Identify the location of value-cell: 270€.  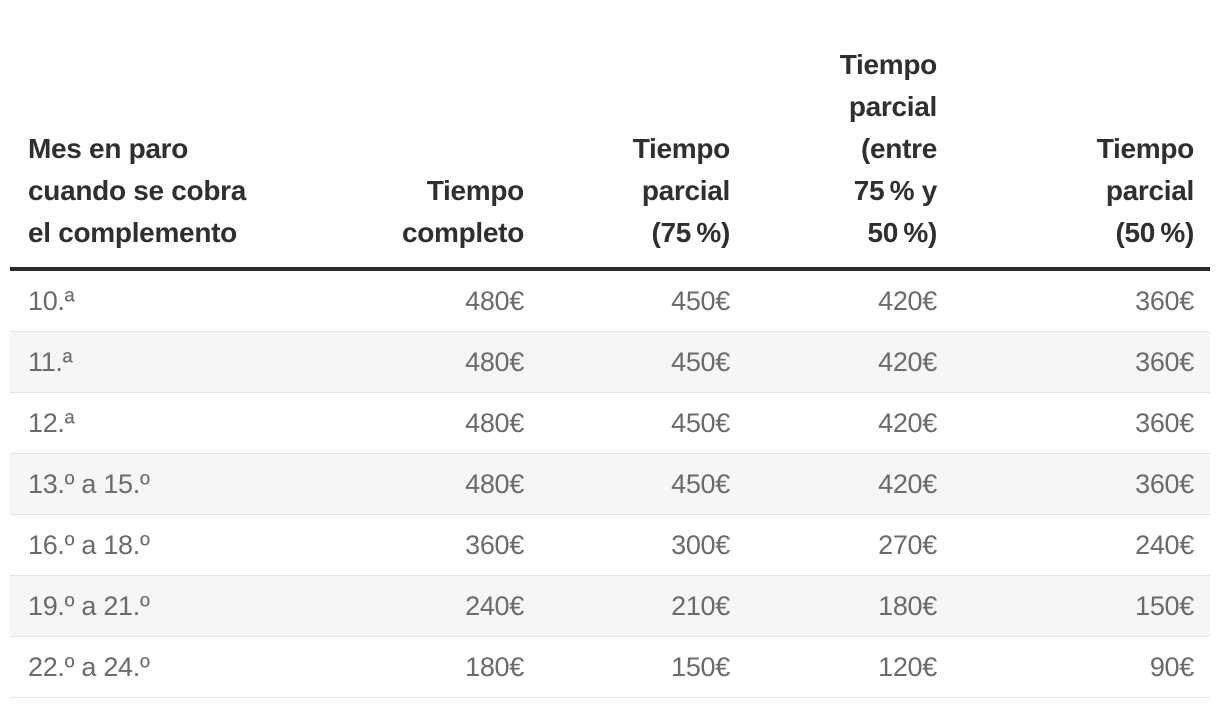
(907, 544).